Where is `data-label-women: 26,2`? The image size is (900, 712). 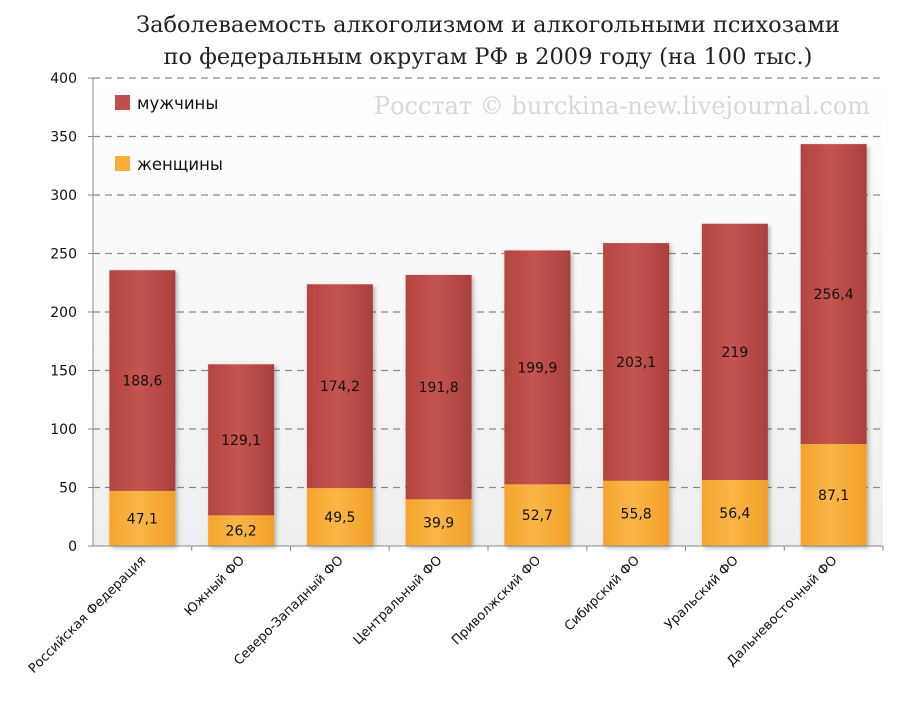
data-label-women: 26,2 is located at coordinates (241, 532).